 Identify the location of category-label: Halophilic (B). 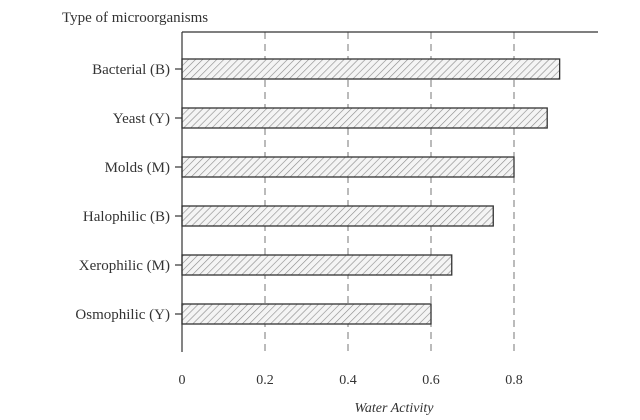
(126, 217).